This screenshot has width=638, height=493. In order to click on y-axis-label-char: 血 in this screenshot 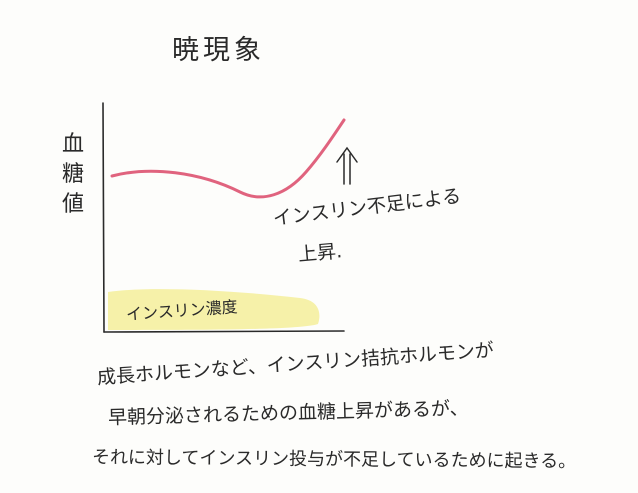, I will do `click(72, 144)`.